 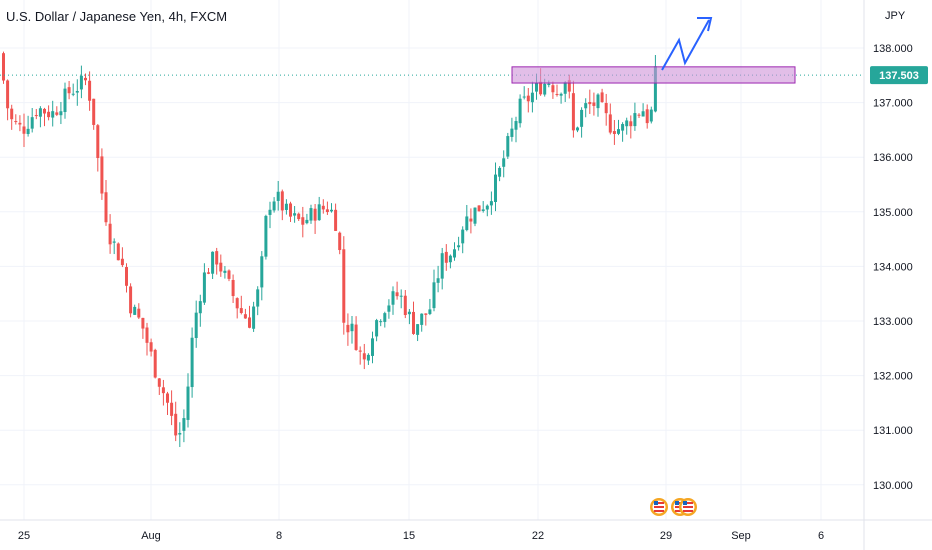 What do you see at coordinates (893, 486) in the screenshot?
I see `price-tick-label: 130.000` at bounding box center [893, 486].